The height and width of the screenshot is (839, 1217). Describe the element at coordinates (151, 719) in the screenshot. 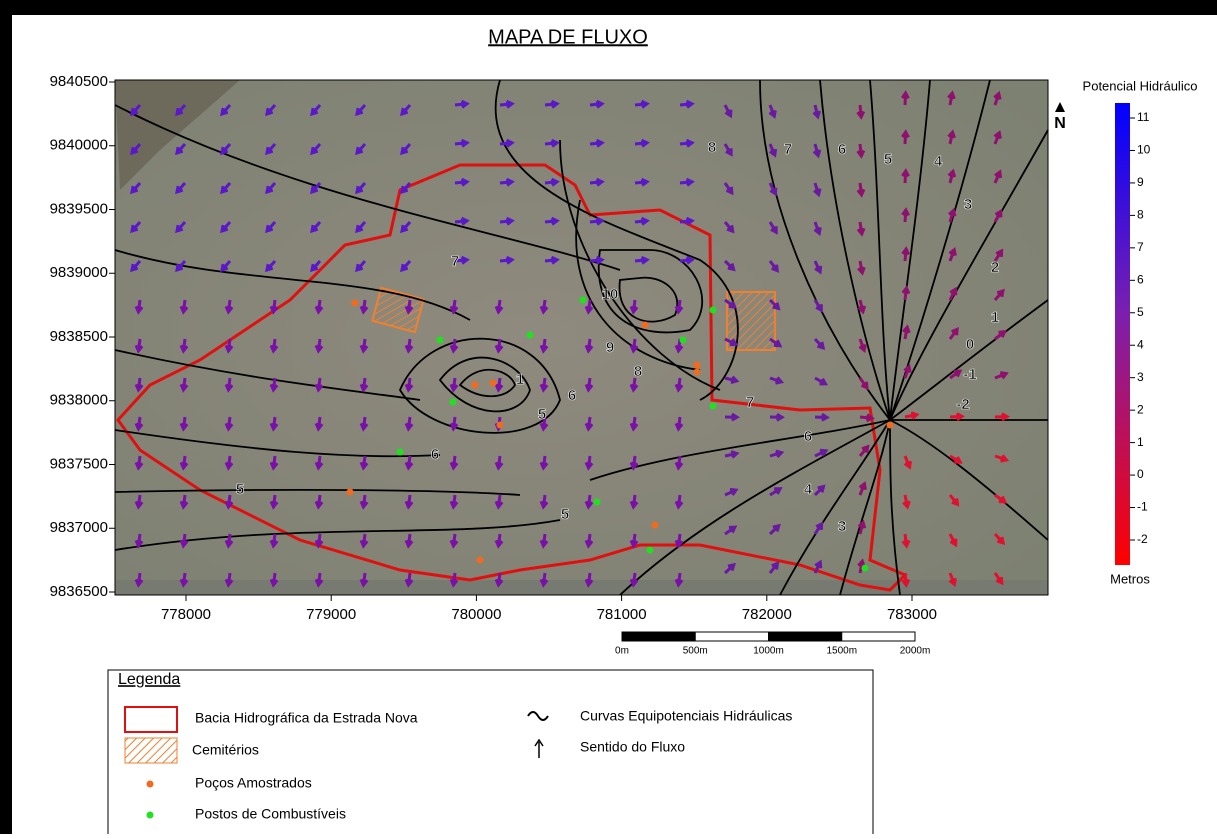

I see `legend-swatch` at that location.